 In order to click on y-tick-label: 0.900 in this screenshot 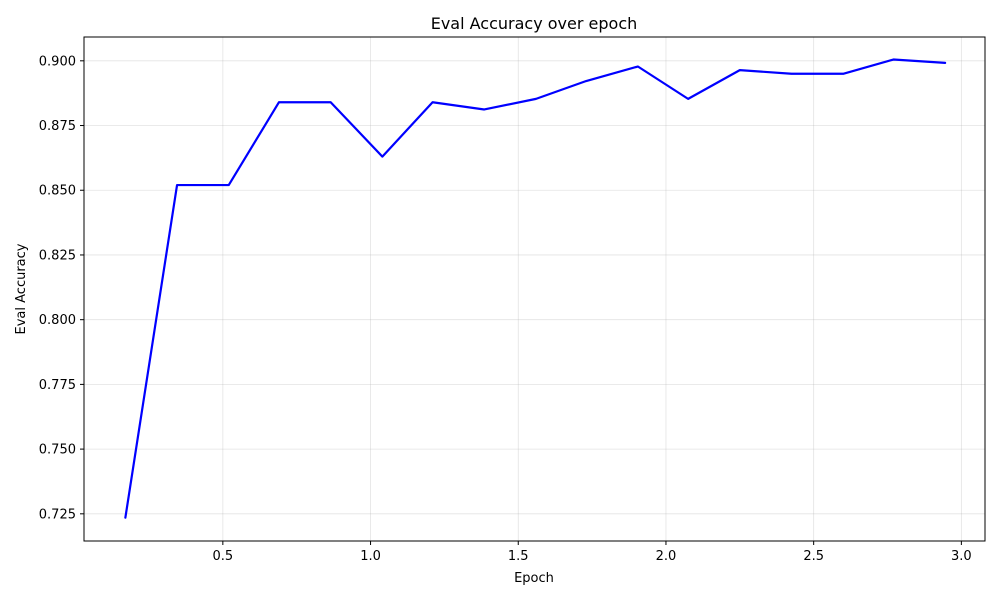, I will do `click(57, 61)`.